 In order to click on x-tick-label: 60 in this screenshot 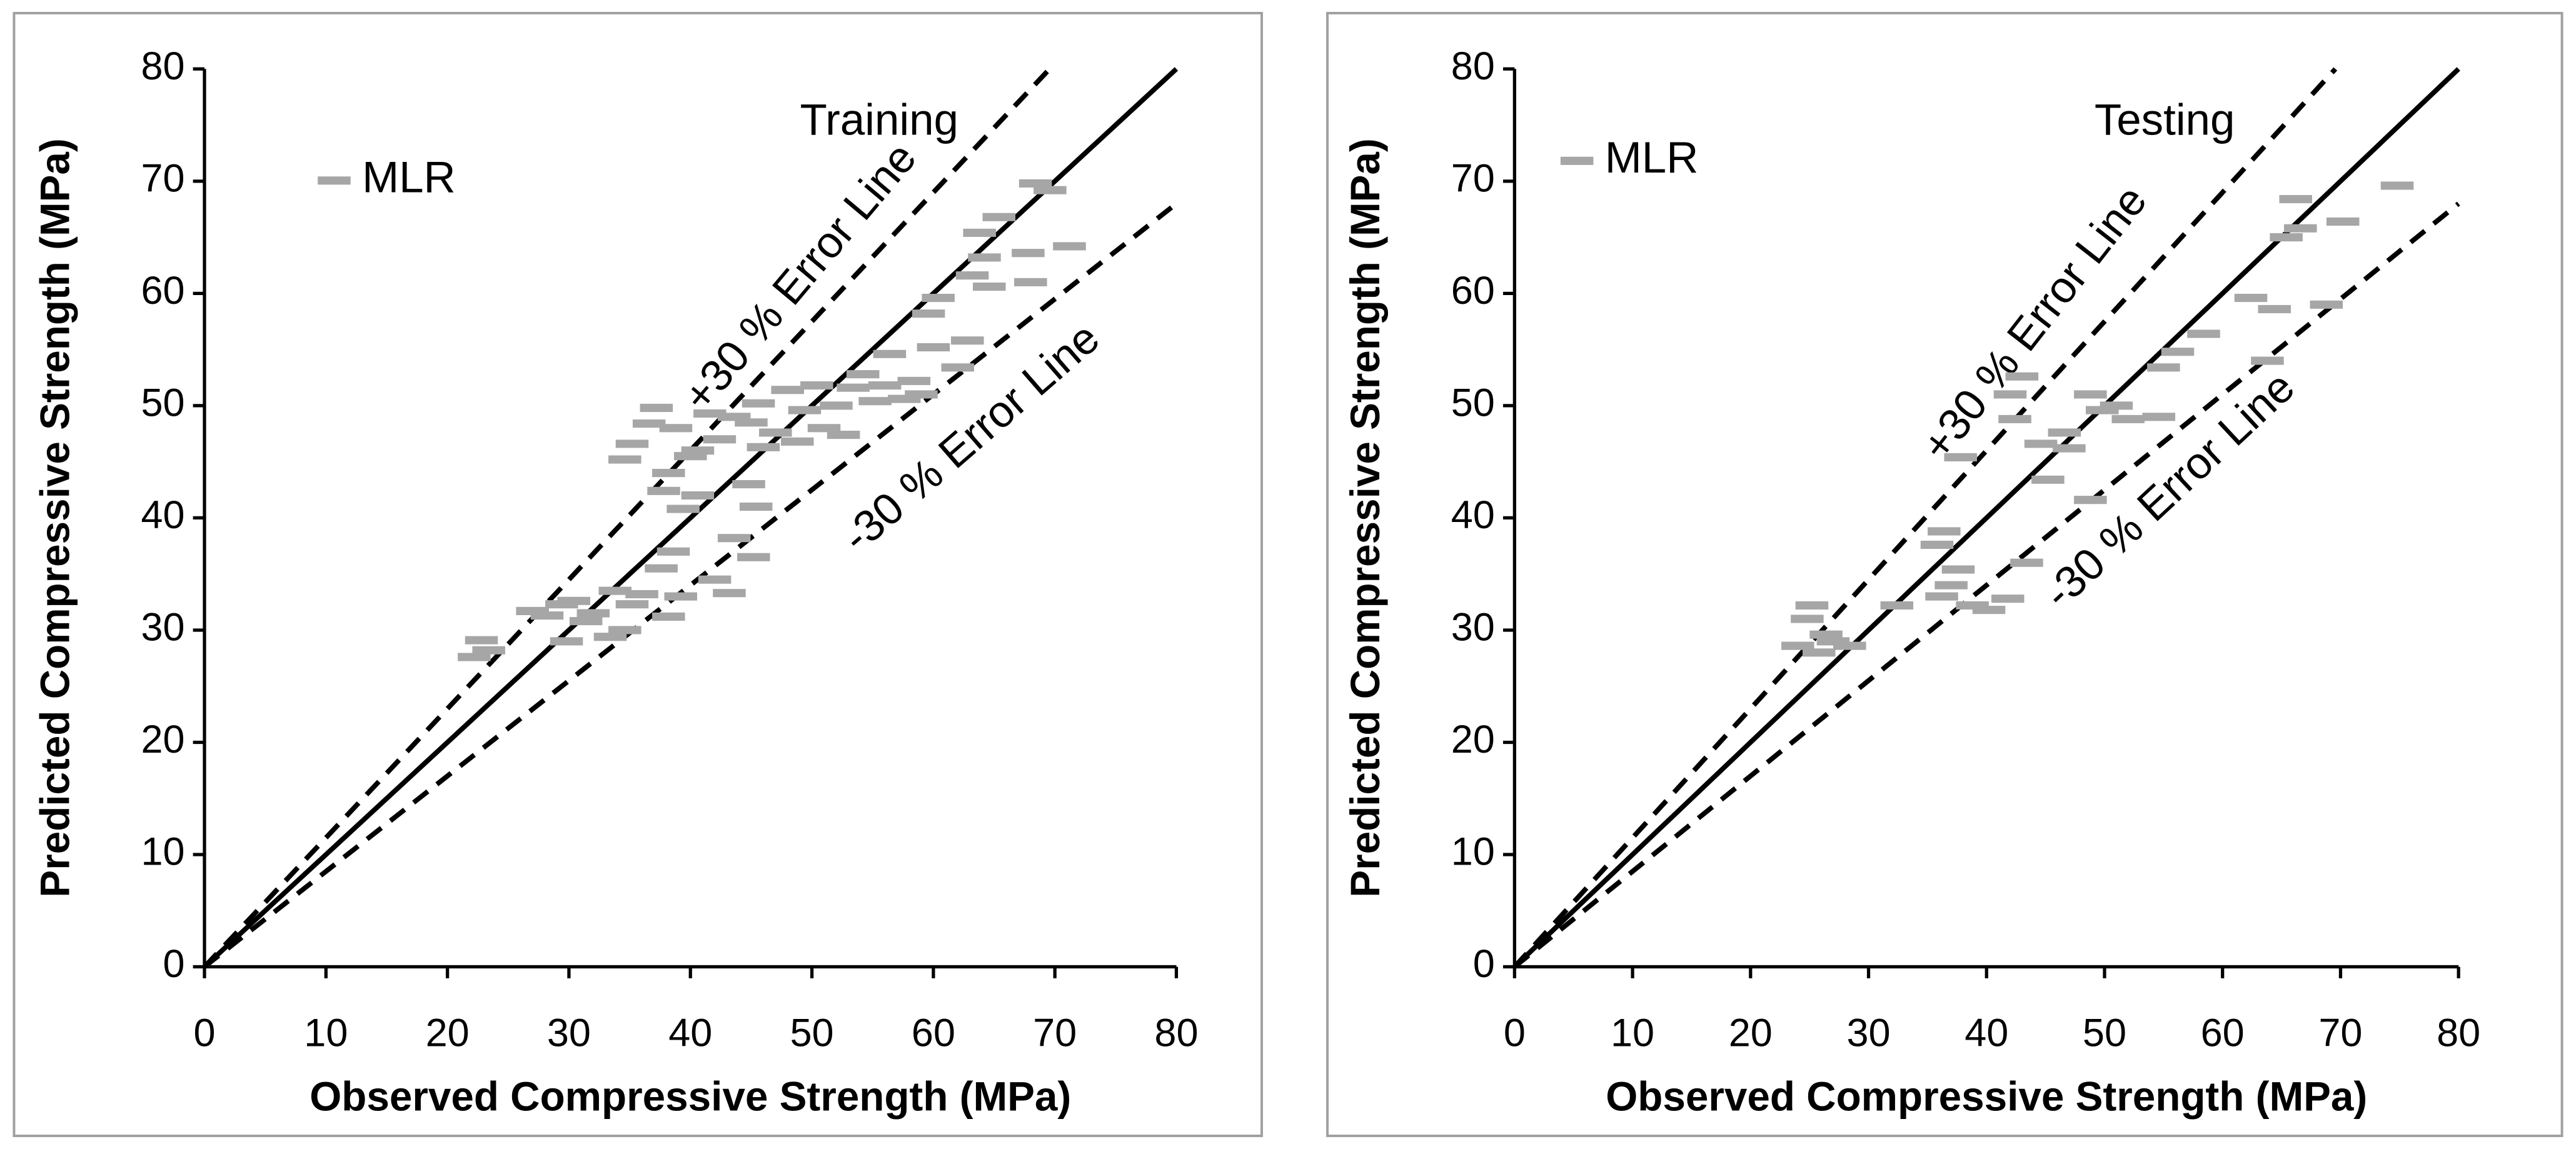, I will do `click(2223, 1033)`.